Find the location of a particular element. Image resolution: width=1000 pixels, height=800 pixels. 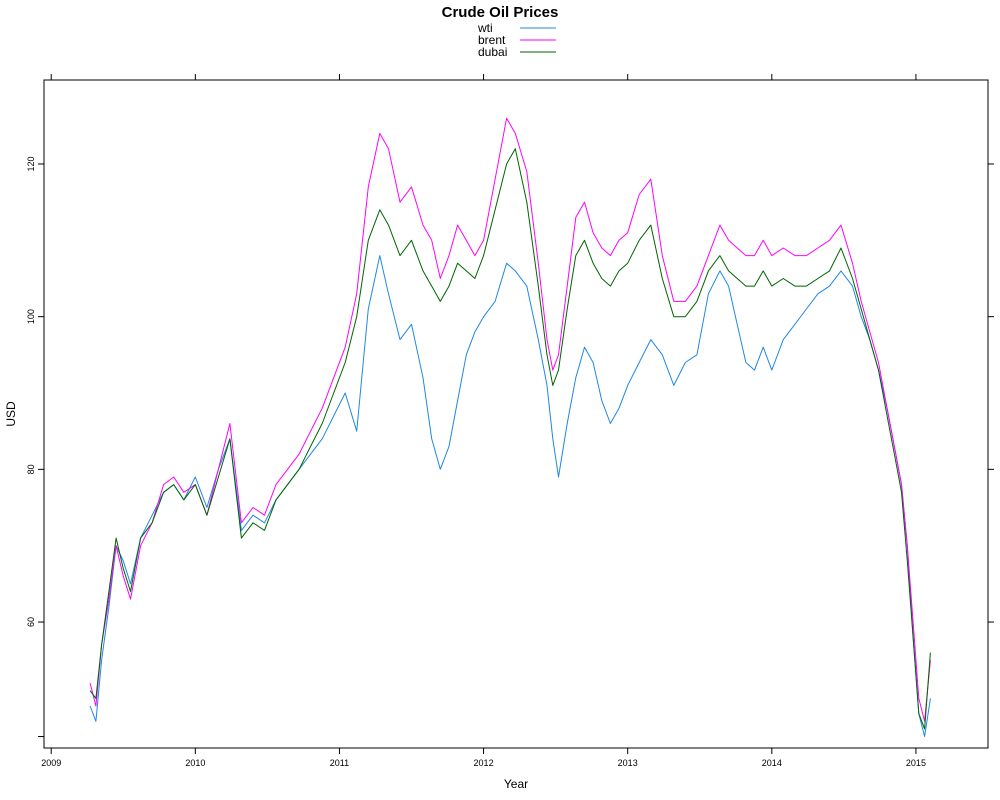

y-tick-label: 120 is located at coordinates (31, 163).